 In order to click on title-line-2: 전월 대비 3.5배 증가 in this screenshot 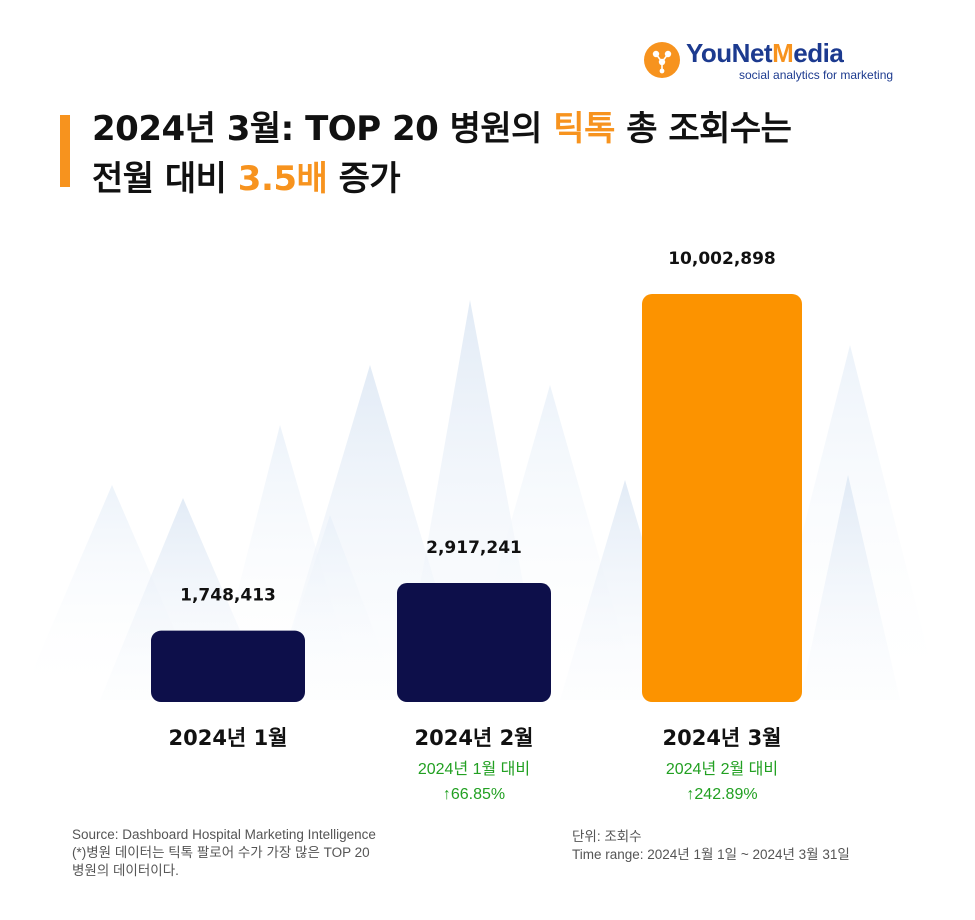, I will do `click(246, 179)`.